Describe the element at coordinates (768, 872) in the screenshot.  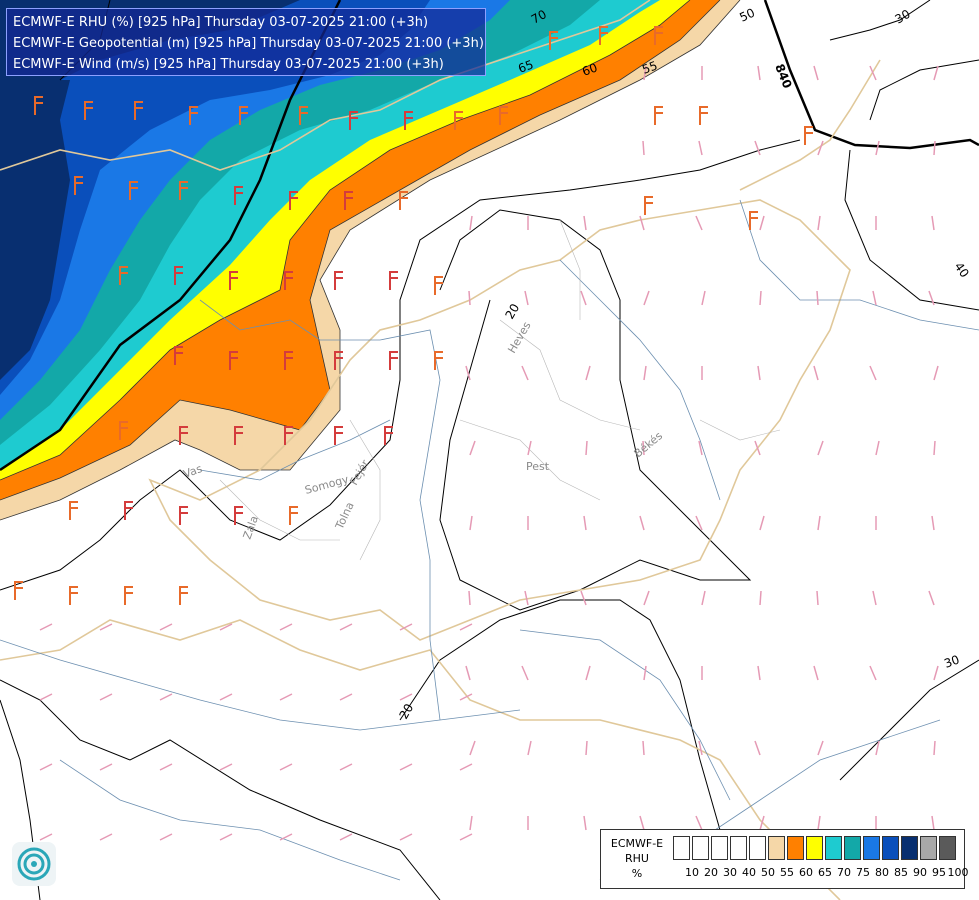
I see `legend-tick-label: 50` at that location.